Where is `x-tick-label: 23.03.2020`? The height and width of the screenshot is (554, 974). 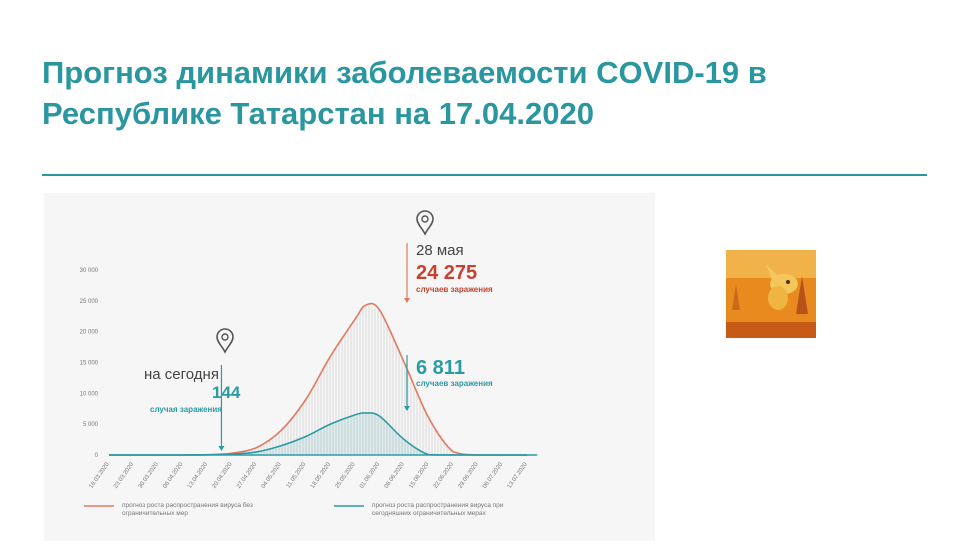 x-tick-label: 23.03.2020 is located at coordinates (124, 475).